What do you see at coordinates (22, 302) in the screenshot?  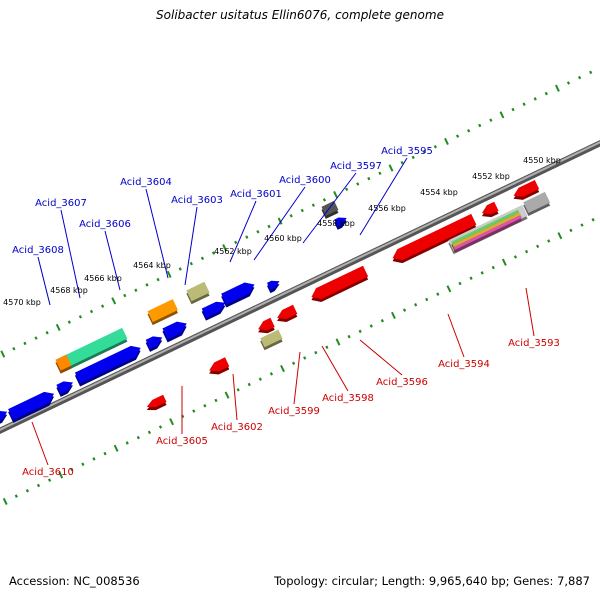 I see `ruler-label: 4570 kbp` at bounding box center [22, 302].